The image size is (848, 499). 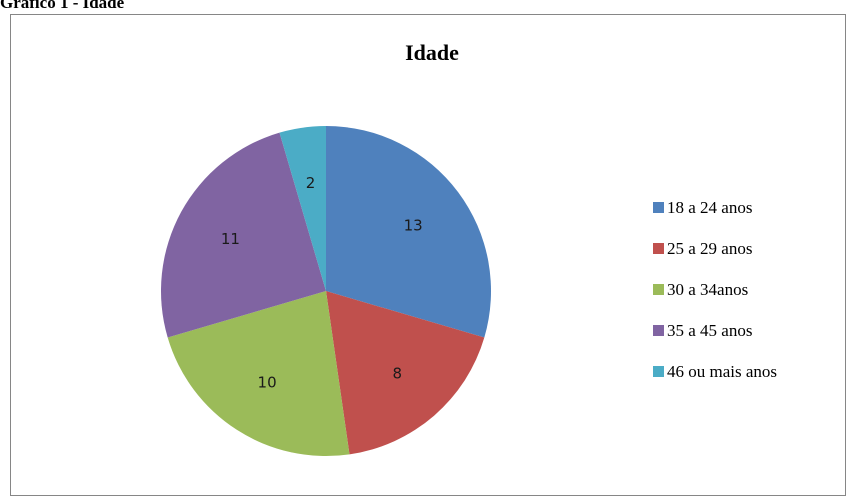 I want to click on legend-label-5: 46 ou mais anos, so click(x=722, y=371).